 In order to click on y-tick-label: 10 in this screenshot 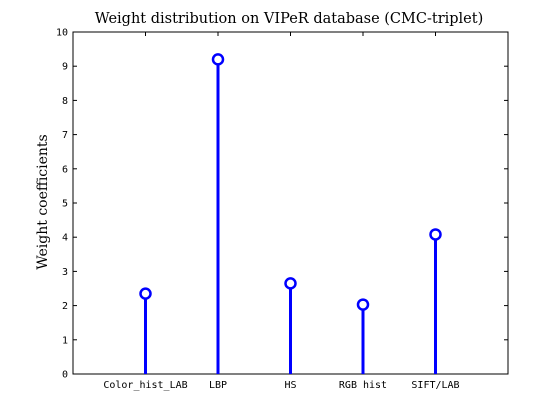, I will do `click(62, 33)`.